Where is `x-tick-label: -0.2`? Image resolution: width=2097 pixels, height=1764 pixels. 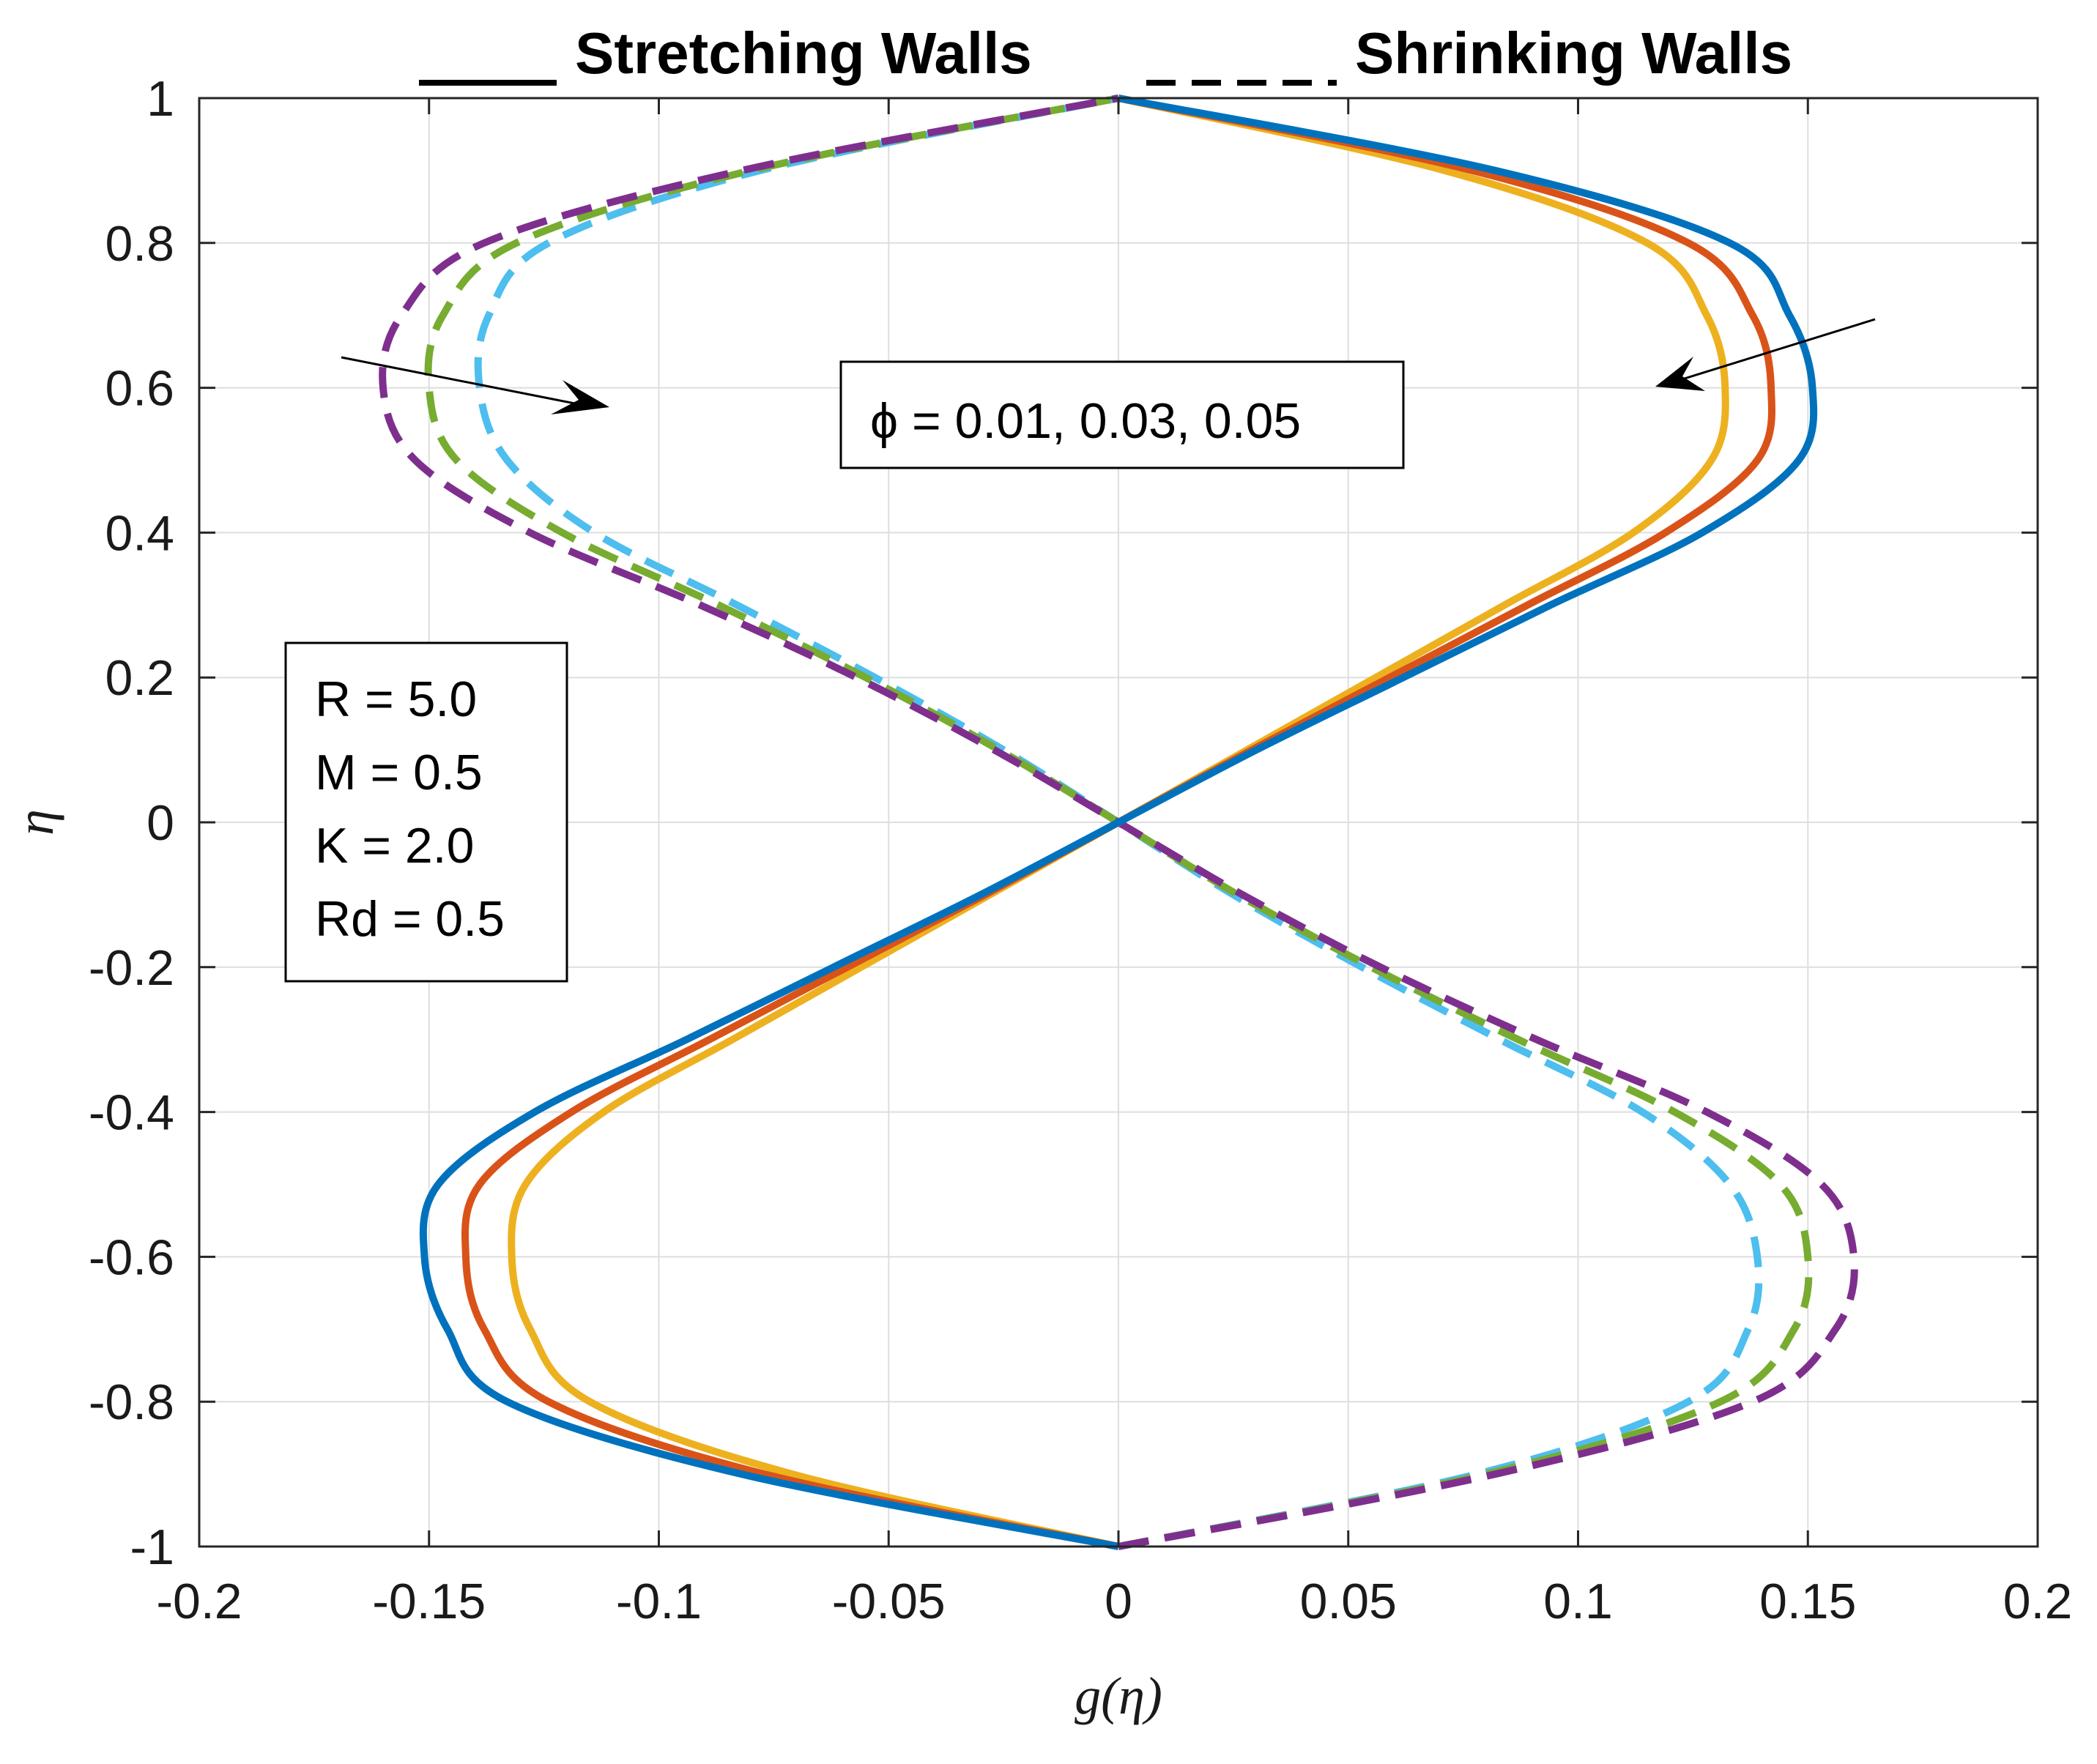 x-tick-label: -0.2 is located at coordinates (199, 1601).